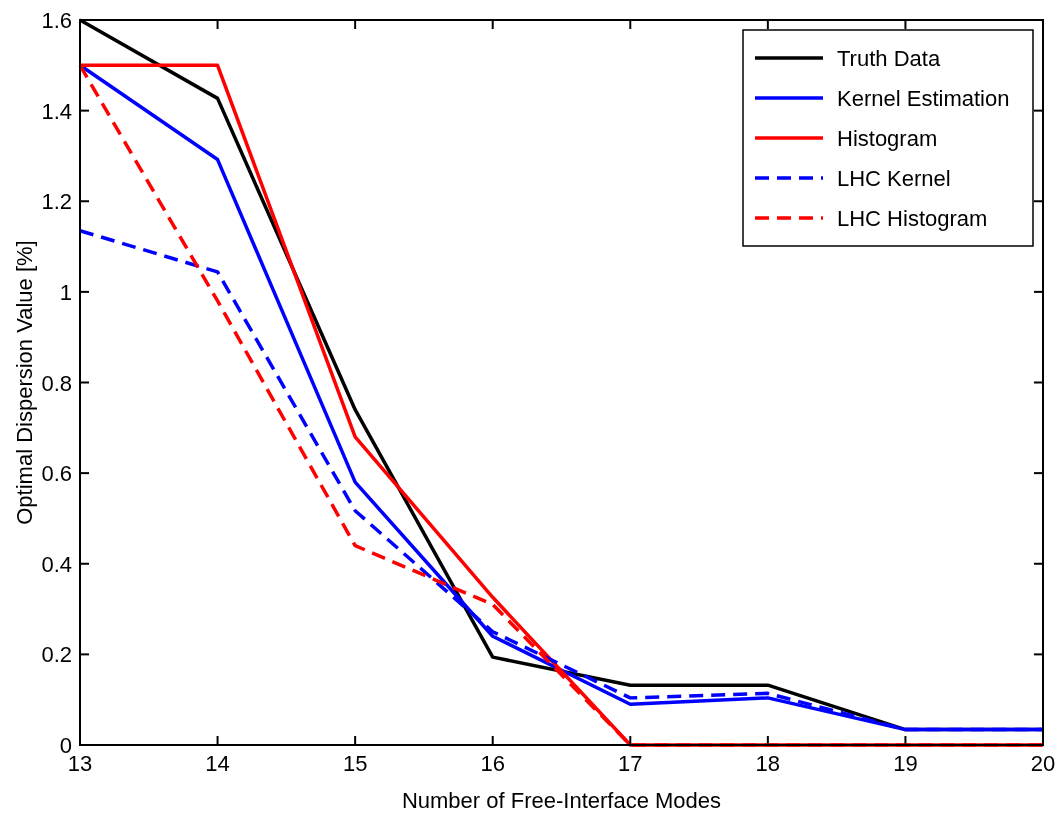  I want to click on legend-label: LHC Histogram, so click(912, 218).